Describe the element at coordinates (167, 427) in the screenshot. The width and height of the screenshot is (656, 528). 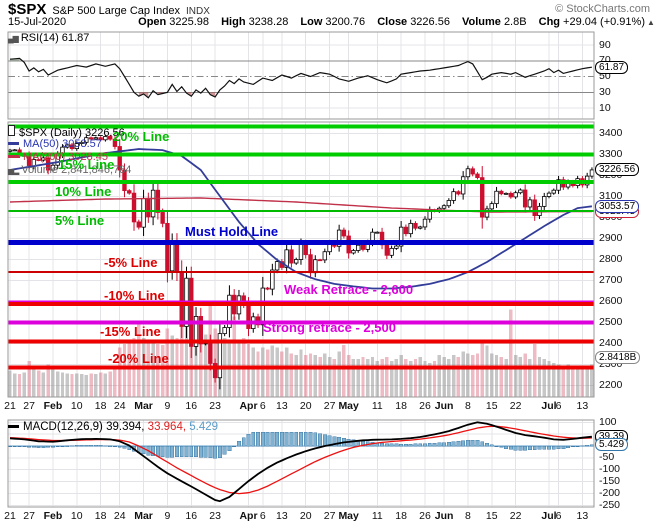
I see `macd-signal-value: 33.964,` at that location.